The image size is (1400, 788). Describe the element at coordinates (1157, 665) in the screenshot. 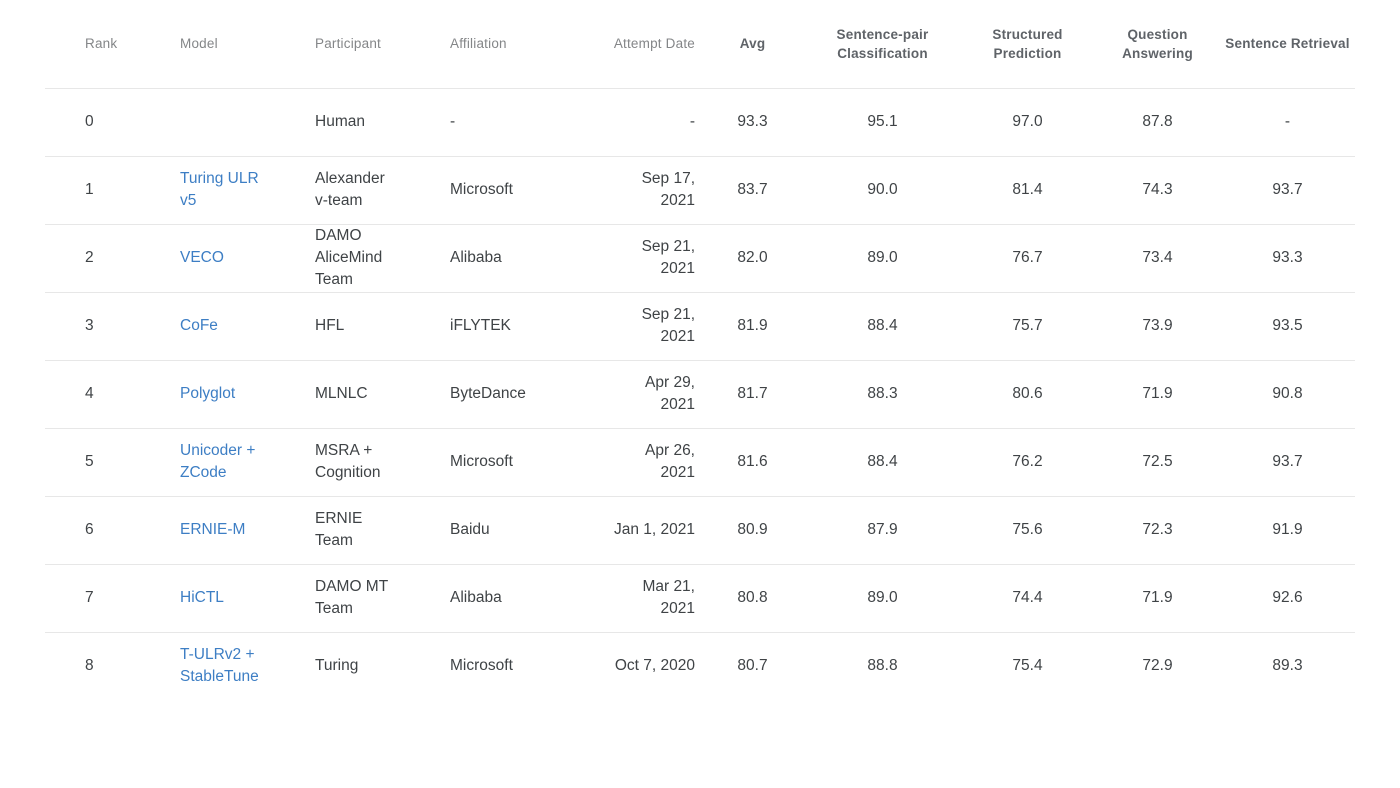

I see `cell-question-answering: 72.9` at that location.